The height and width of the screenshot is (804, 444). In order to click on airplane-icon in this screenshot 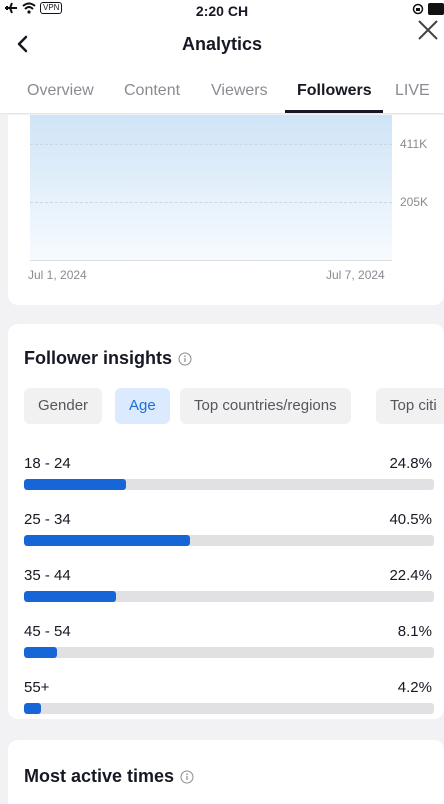, I will do `click(11, 8)`.